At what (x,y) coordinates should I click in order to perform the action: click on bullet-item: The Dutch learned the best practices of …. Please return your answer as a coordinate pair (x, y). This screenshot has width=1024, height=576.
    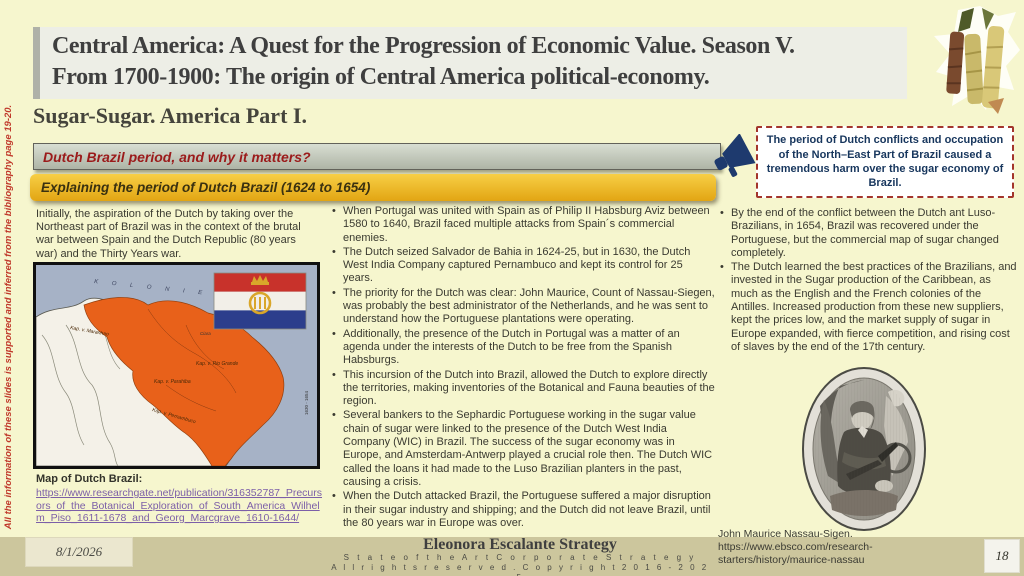
    Looking at the image, I should click on (867, 307).